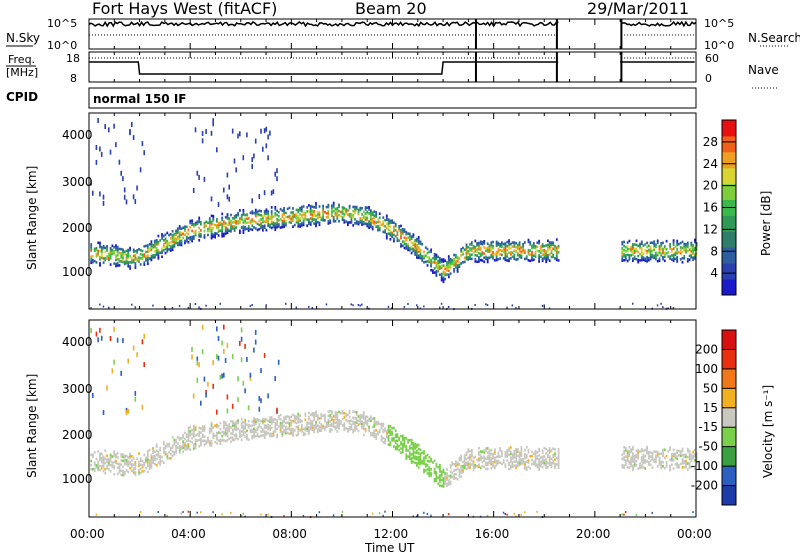  What do you see at coordinates (87, 534) in the screenshot?
I see `x-tick-label: 00:00` at bounding box center [87, 534].